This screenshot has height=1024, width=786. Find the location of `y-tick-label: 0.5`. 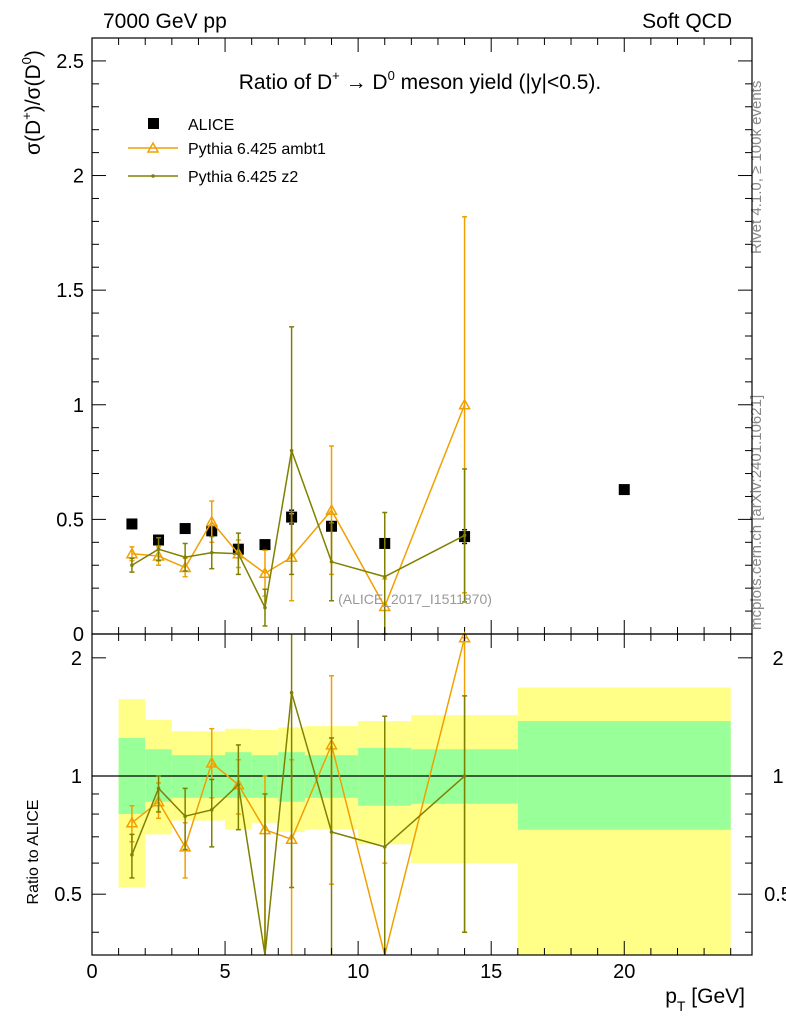

y-tick-label: 0.5 is located at coordinates (70, 520).